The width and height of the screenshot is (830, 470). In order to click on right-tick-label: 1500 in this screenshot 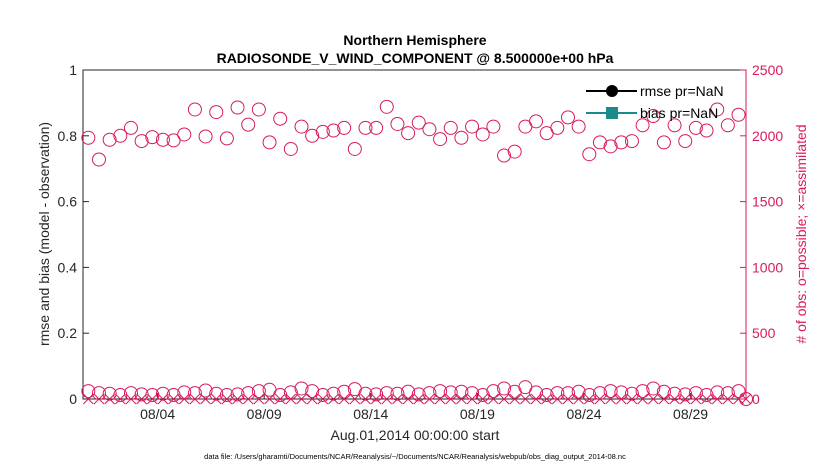, I will do `click(767, 202)`.